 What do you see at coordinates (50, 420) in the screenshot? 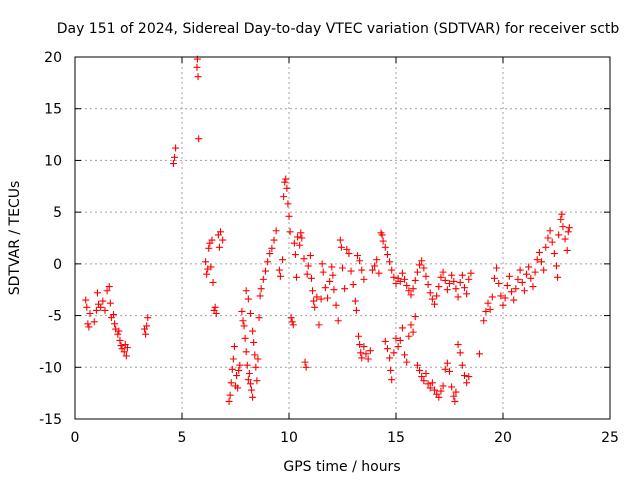
I see `y-tick-label: -15` at bounding box center [50, 420].